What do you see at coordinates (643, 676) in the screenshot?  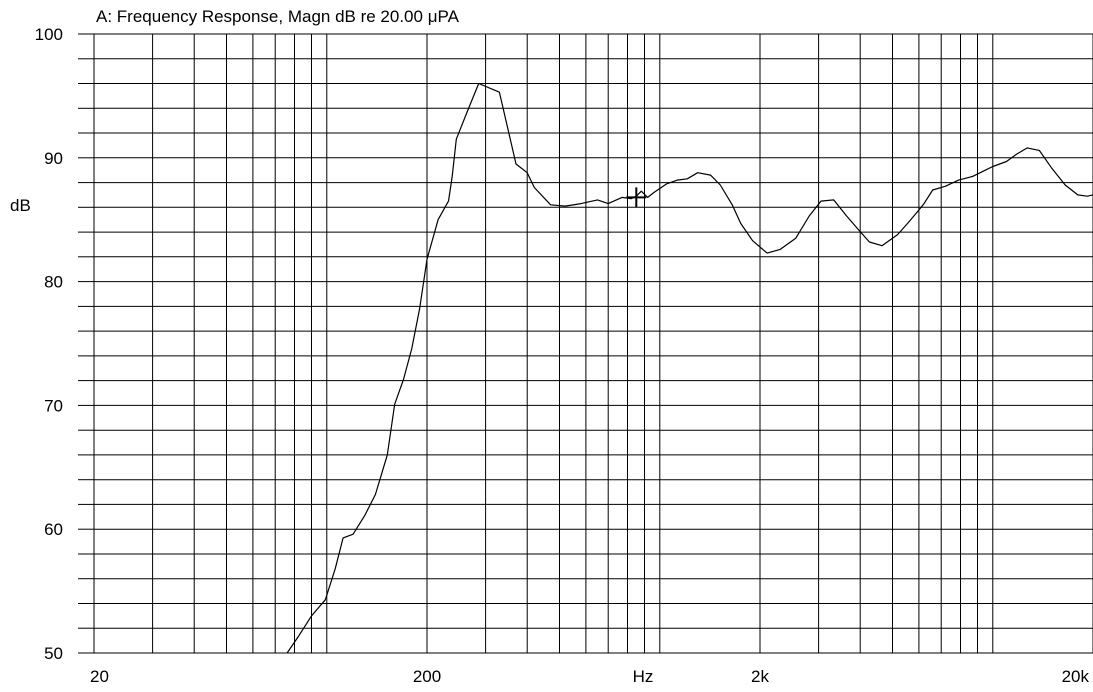 I see `x-axis-label: Hz` at bounding box center [643, 676].